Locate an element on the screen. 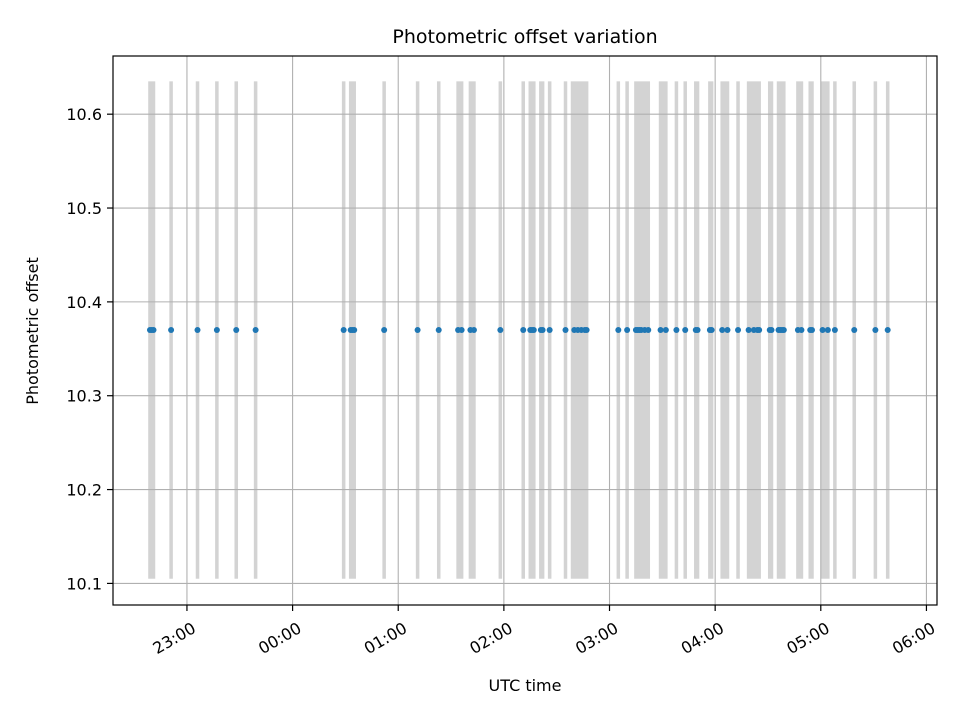 This screenshot has height=720, width=960. y-axis-label: Photometric offset is located at coordinates (32, 331).